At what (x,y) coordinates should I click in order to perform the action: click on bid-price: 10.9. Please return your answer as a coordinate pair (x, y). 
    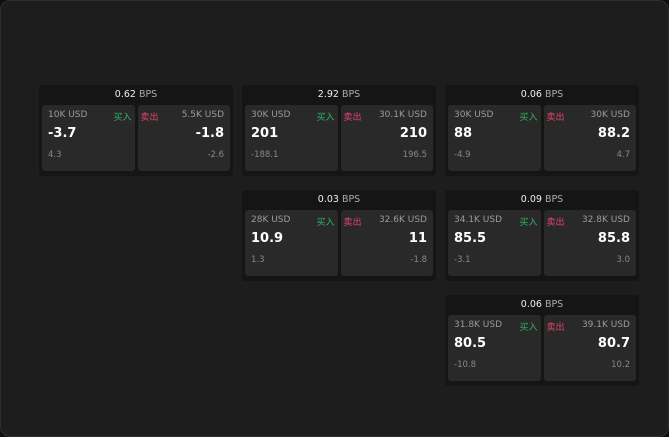
    Looking at the image, I should click on (267, 238).